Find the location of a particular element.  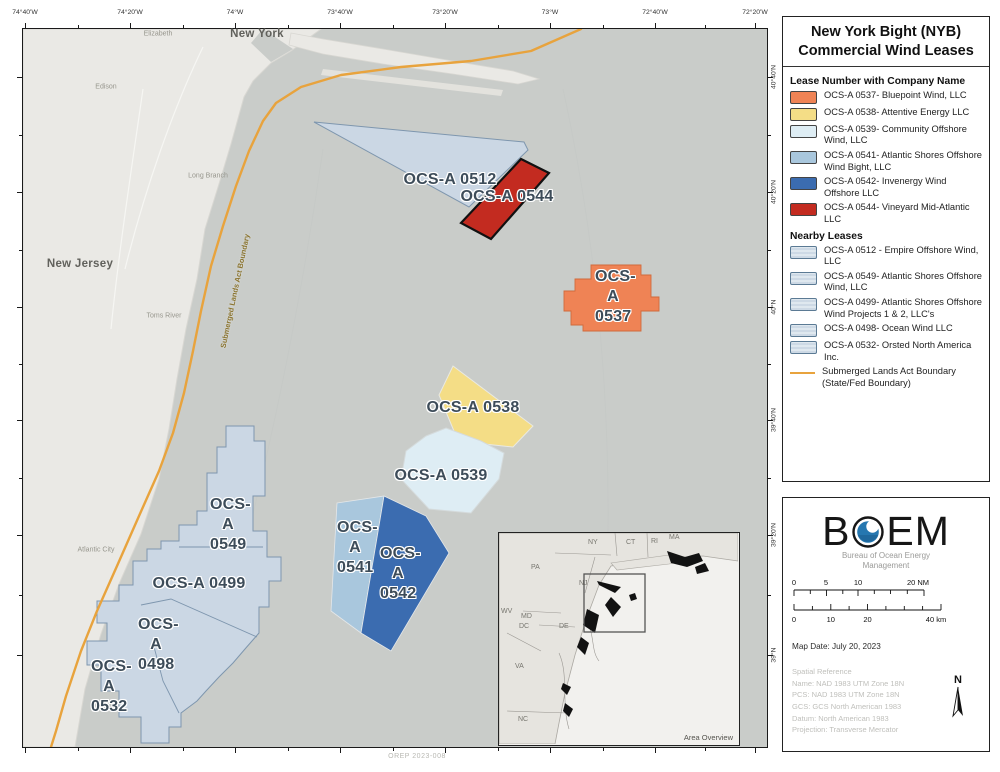

scale-nm-5: 5 is located at coordinates (826, 582).